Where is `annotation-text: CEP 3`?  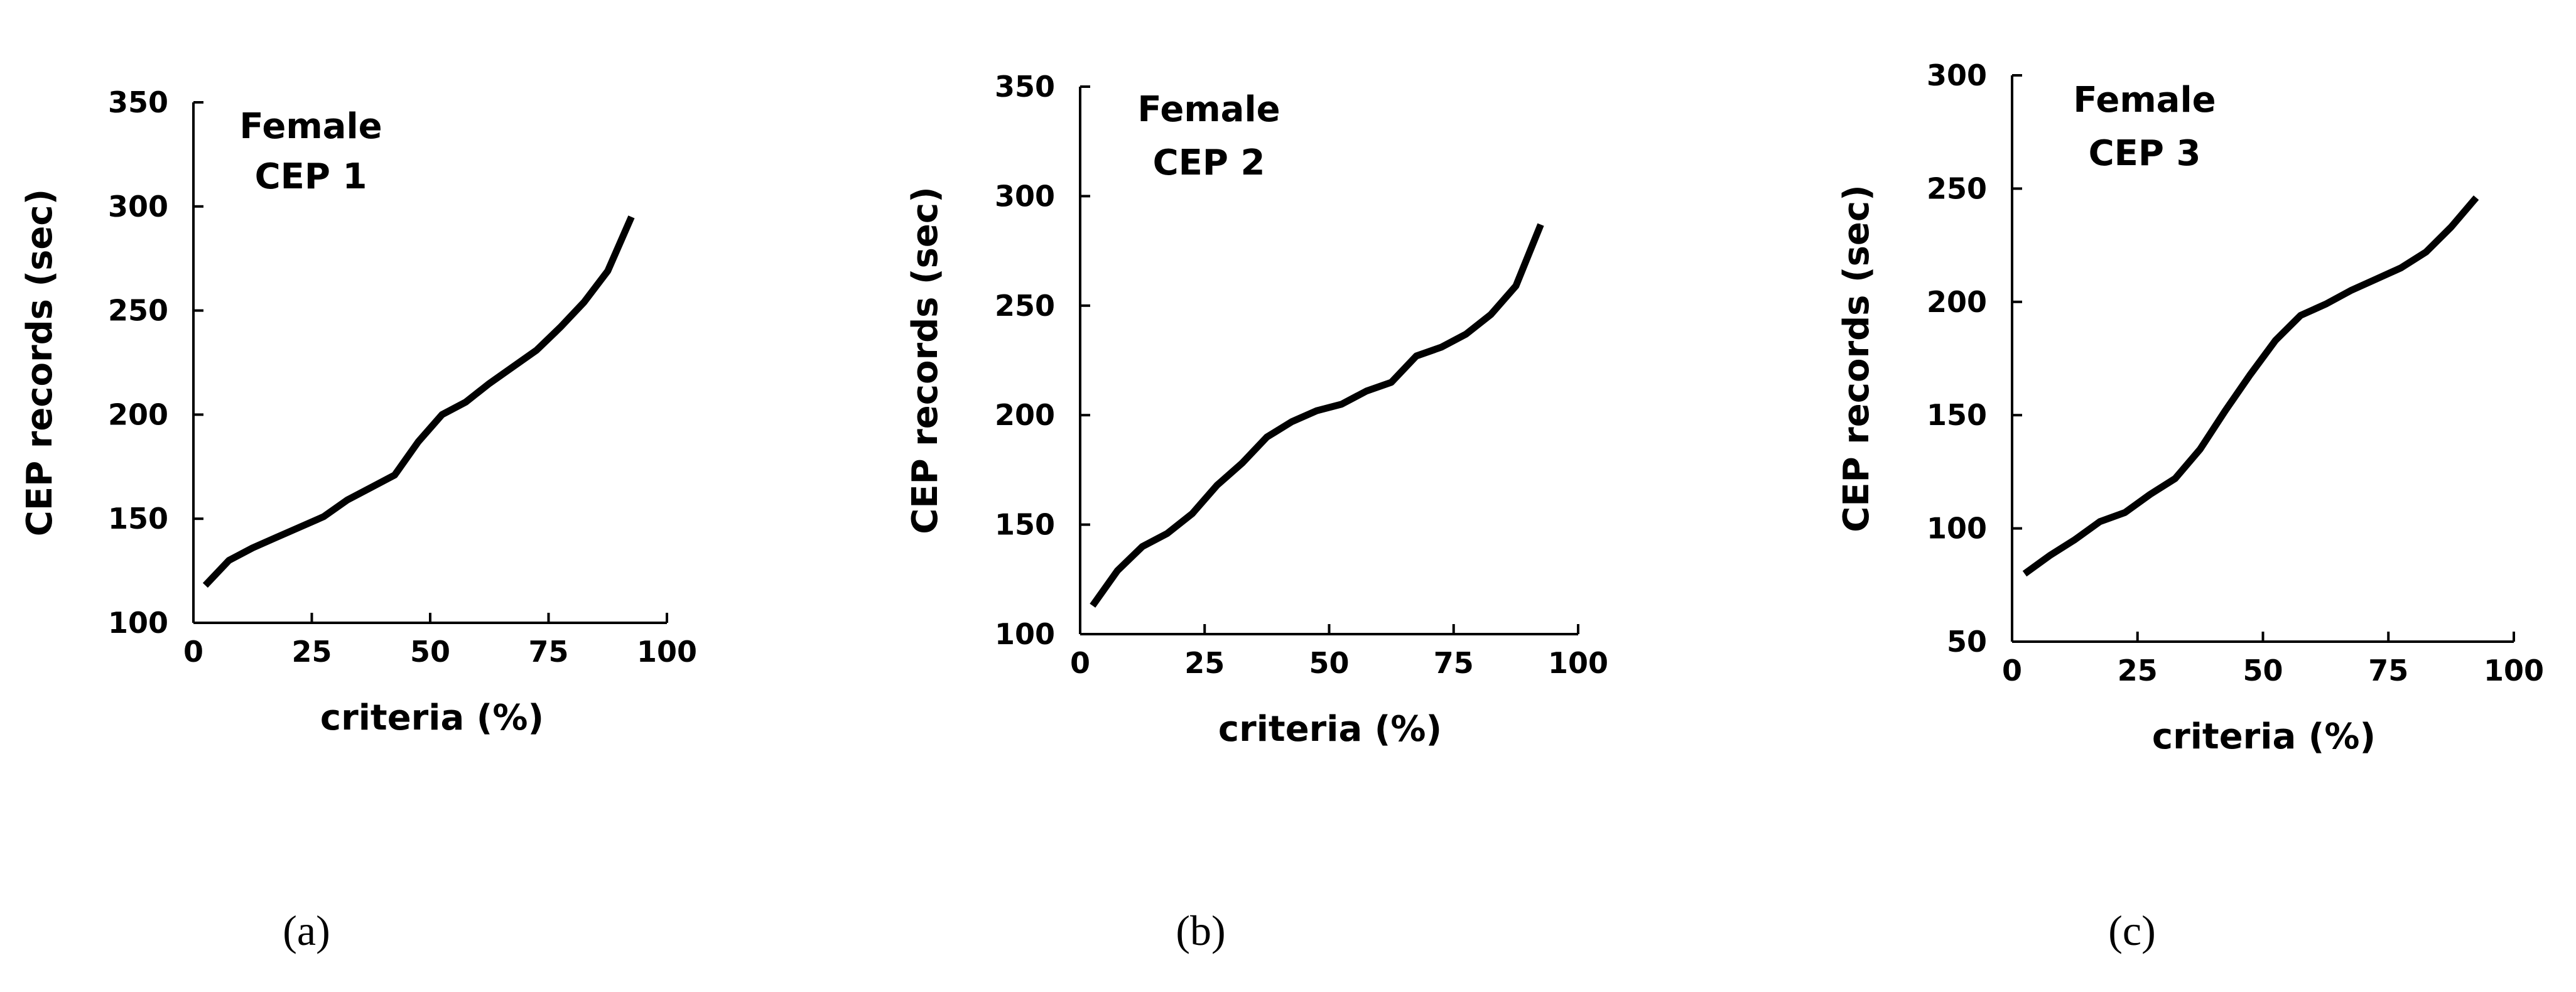 annotation-text: CEP 3 is located at coordinates (2145, 153).